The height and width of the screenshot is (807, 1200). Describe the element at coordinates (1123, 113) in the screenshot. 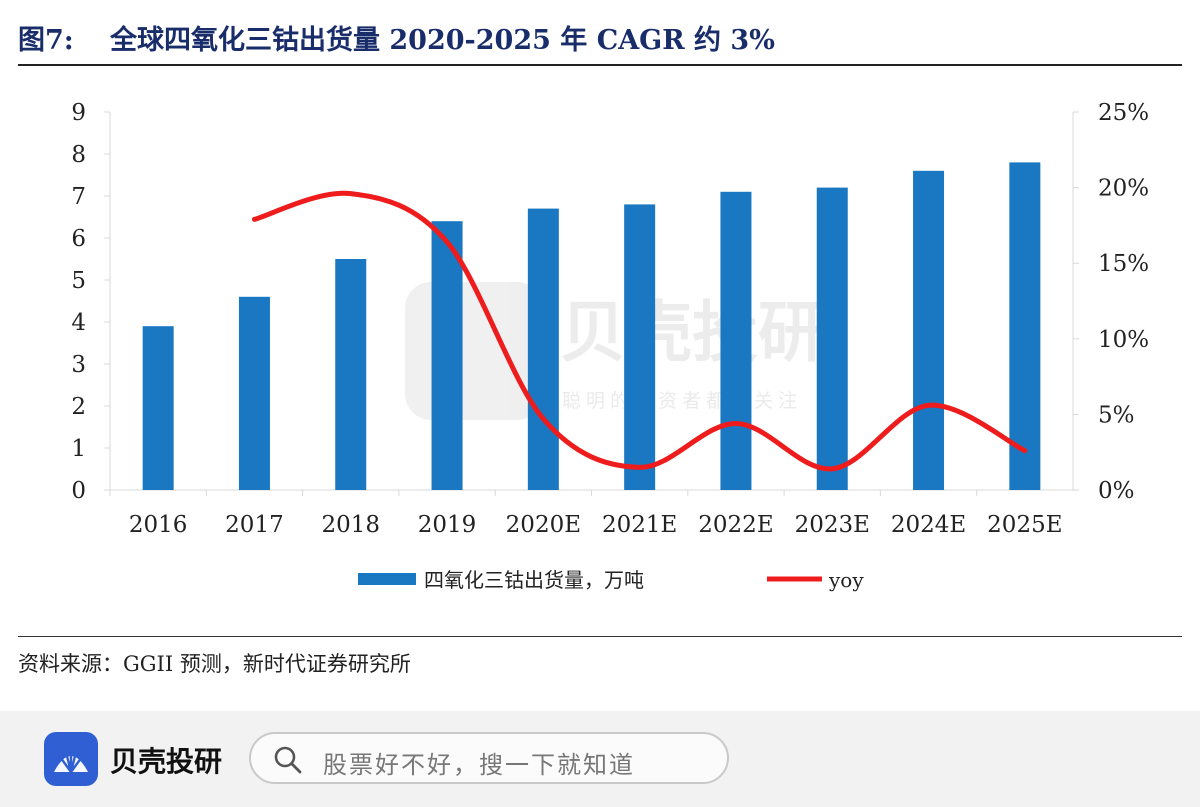

I see `y-right-tick-label: 25%` at that location.